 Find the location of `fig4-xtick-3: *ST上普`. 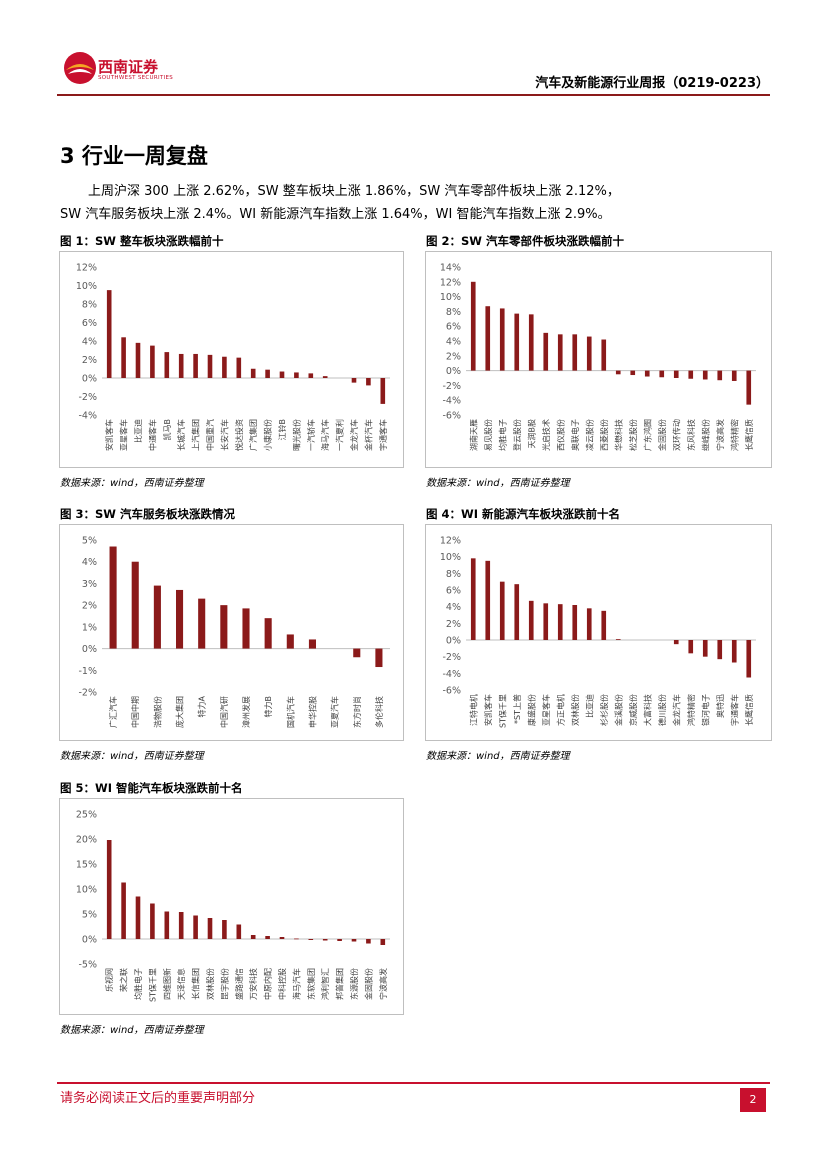

fig4-xtick-3: *ST上普 is located at coordinates (517, 709).